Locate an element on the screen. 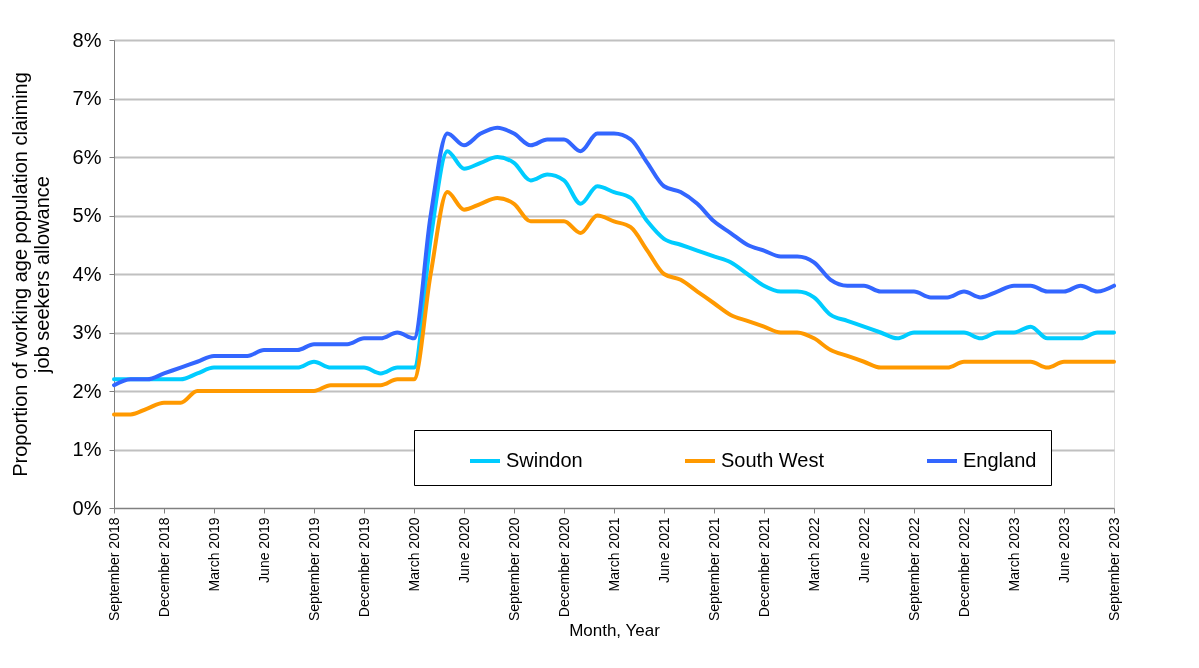 The height and width of the screenshot is (668, 1199). x-tick-label: September 2023 is located at coordinates (1113, 569).